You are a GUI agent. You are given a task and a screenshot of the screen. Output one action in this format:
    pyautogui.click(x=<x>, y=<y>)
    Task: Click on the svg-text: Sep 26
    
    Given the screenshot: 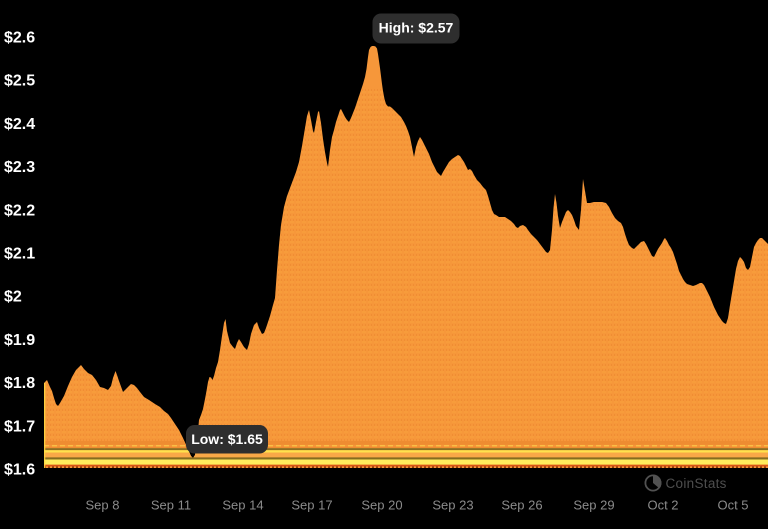 What is the action you would take?
    pyautogui.click(x=521, y=505)
    